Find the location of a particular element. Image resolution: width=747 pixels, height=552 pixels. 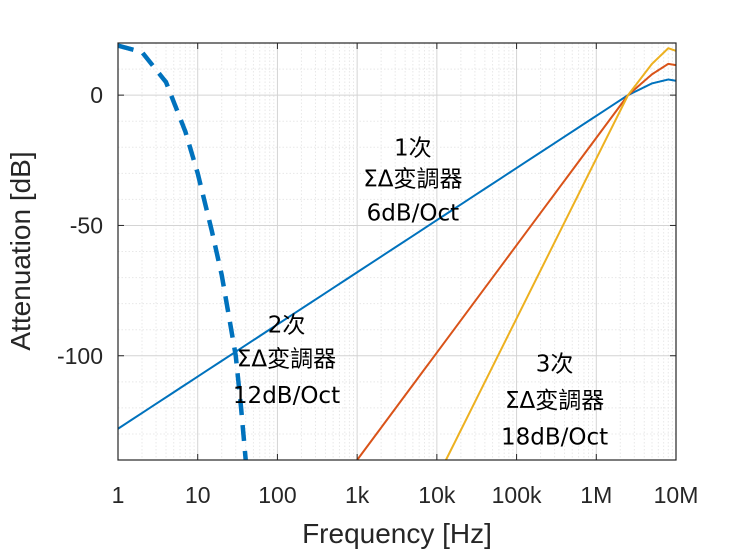

y-tick-label: -100 is located at coordinates (80, 356).